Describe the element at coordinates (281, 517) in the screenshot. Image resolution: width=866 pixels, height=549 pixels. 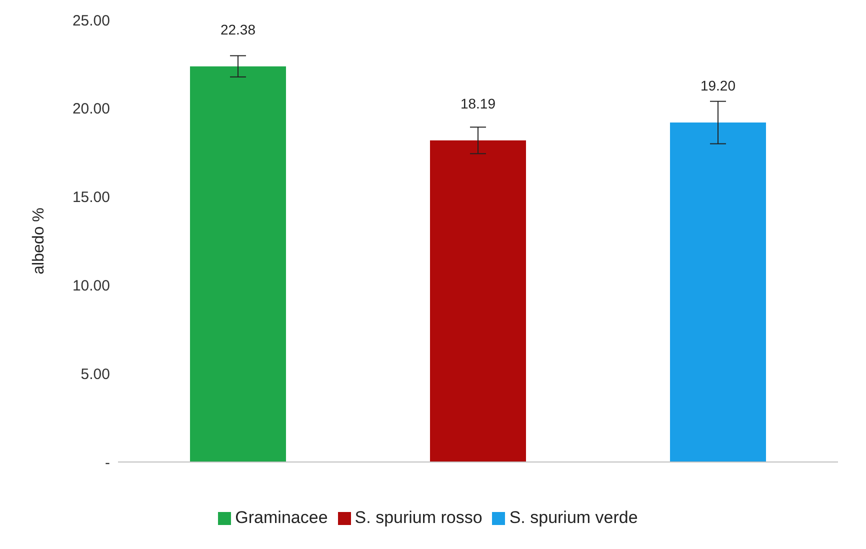
I see `legend-label: Graminacee` at that location.